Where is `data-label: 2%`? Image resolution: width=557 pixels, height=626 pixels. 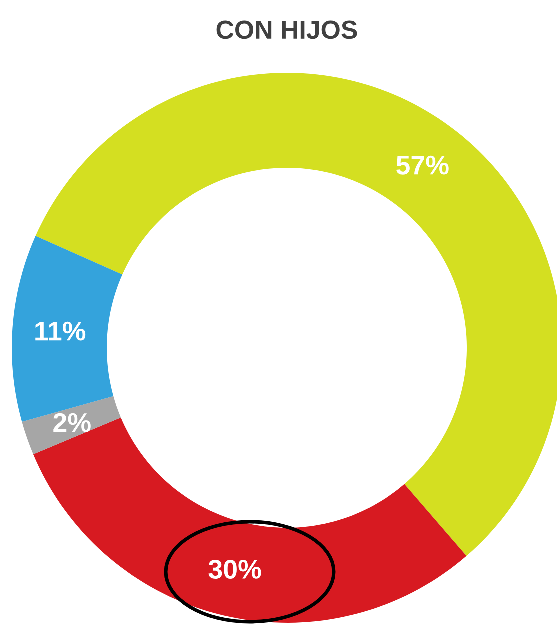
data-label: 2% is located at coordinates (72, 422).